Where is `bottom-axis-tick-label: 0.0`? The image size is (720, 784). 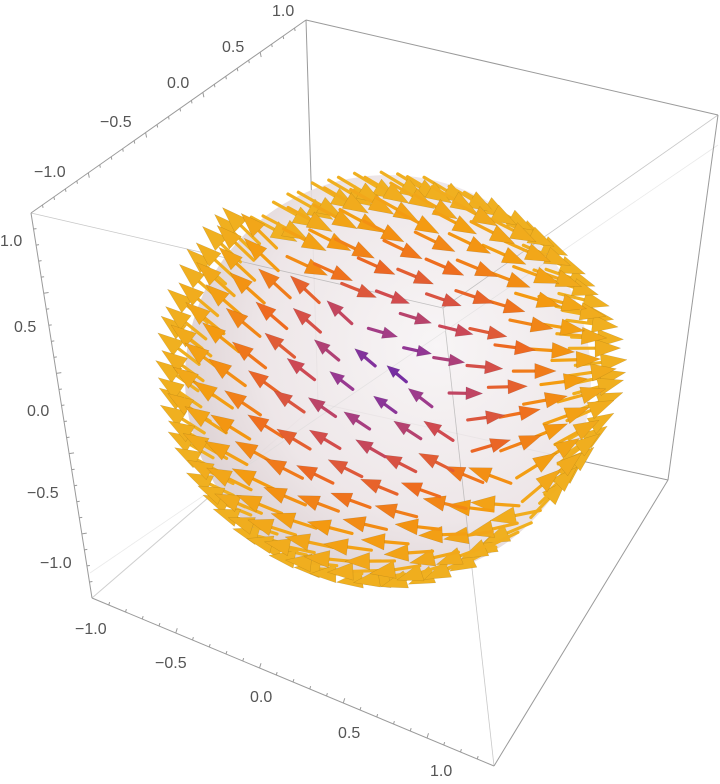 bottom-axis-tick-label: 0.0 is located at coordinates (261, 697).